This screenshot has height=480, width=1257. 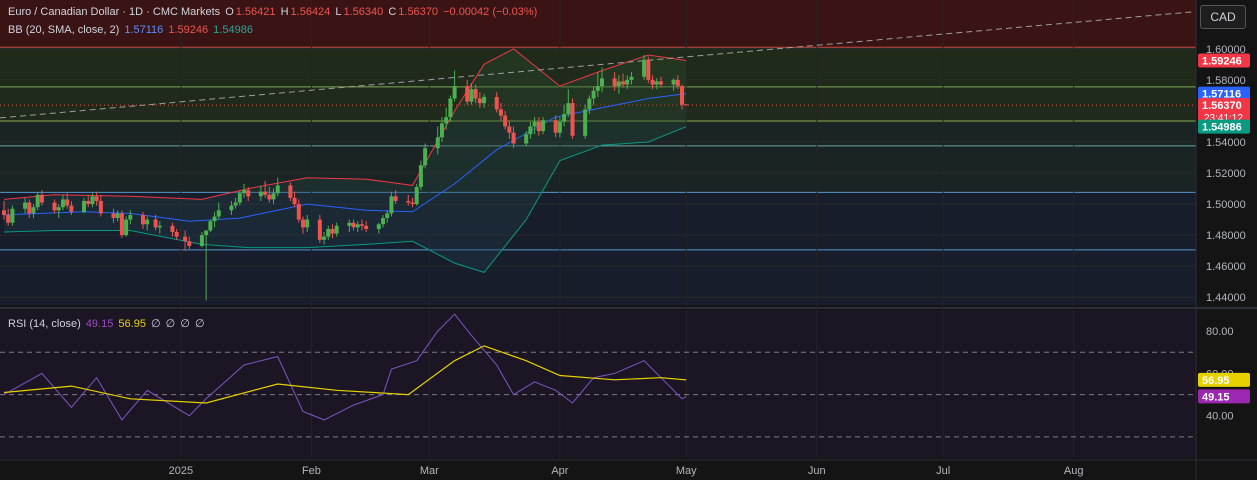 I want to click on rsi-extra-4: ∅, so click(x=199, y=324).